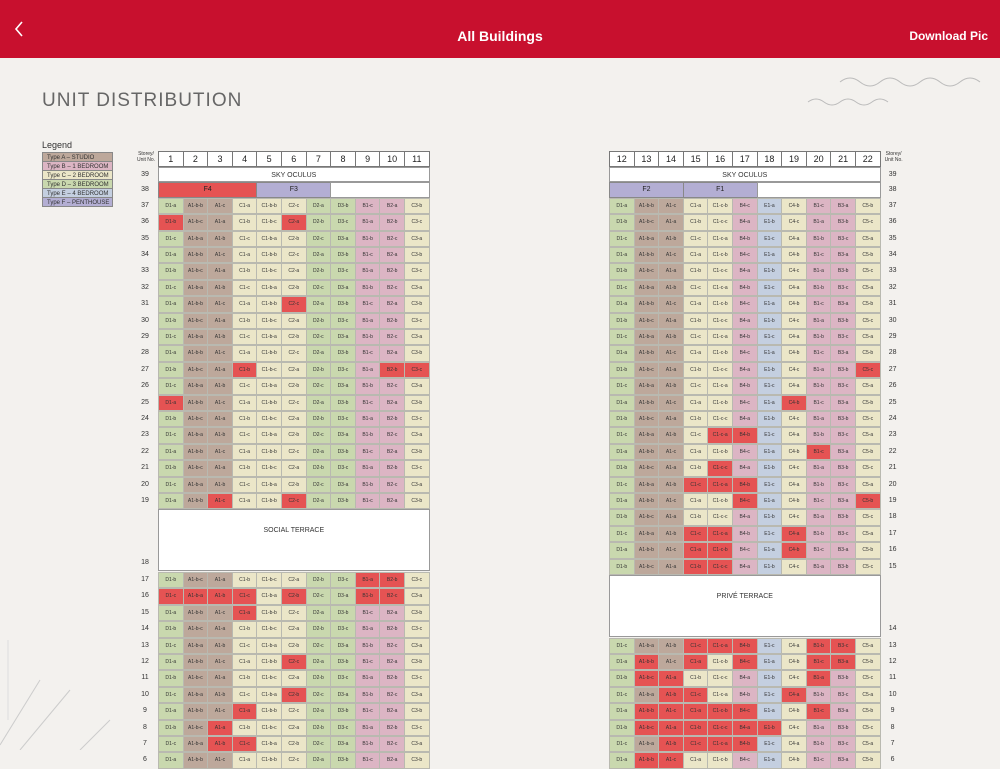 The height and width of the screenshot is (769, 1000). I want to click on unit-cell: C4-a, so click(794, 534).